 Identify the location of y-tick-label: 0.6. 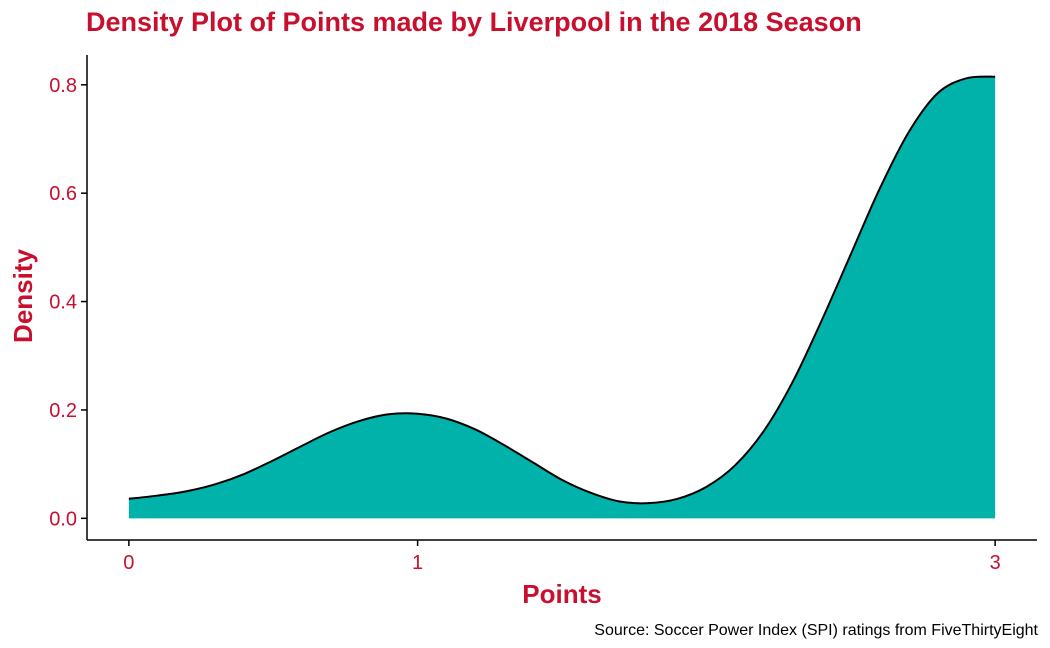
(63, 194).